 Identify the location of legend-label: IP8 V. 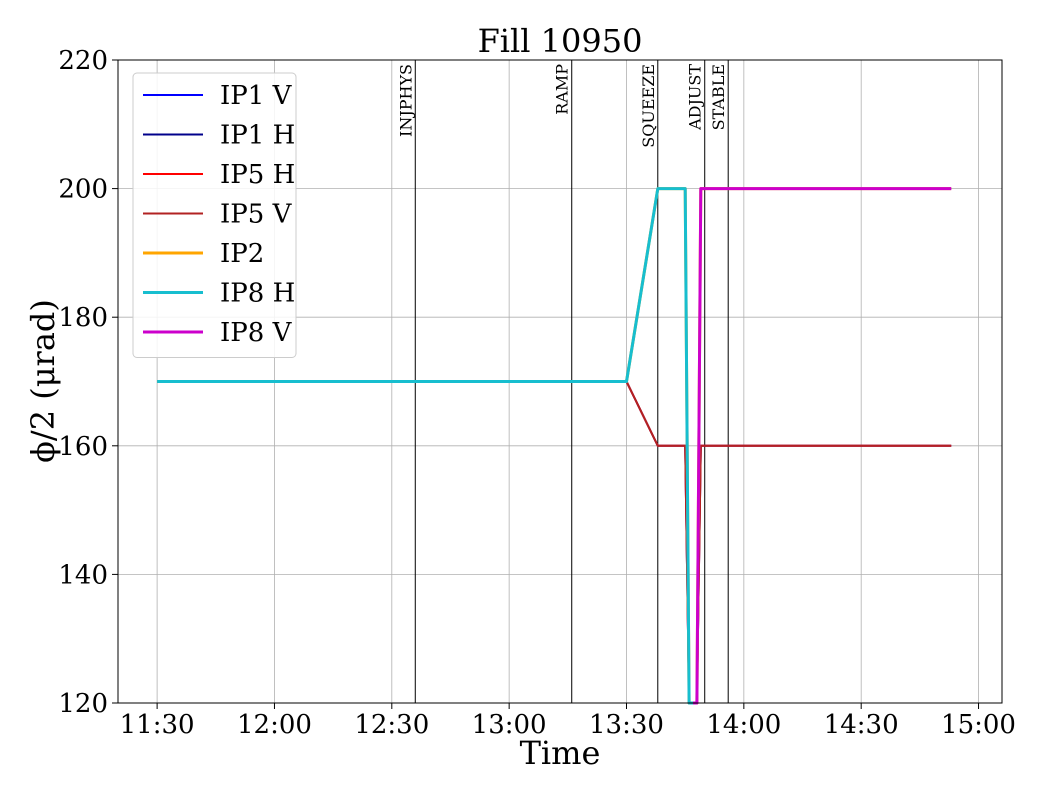
(256, 333).